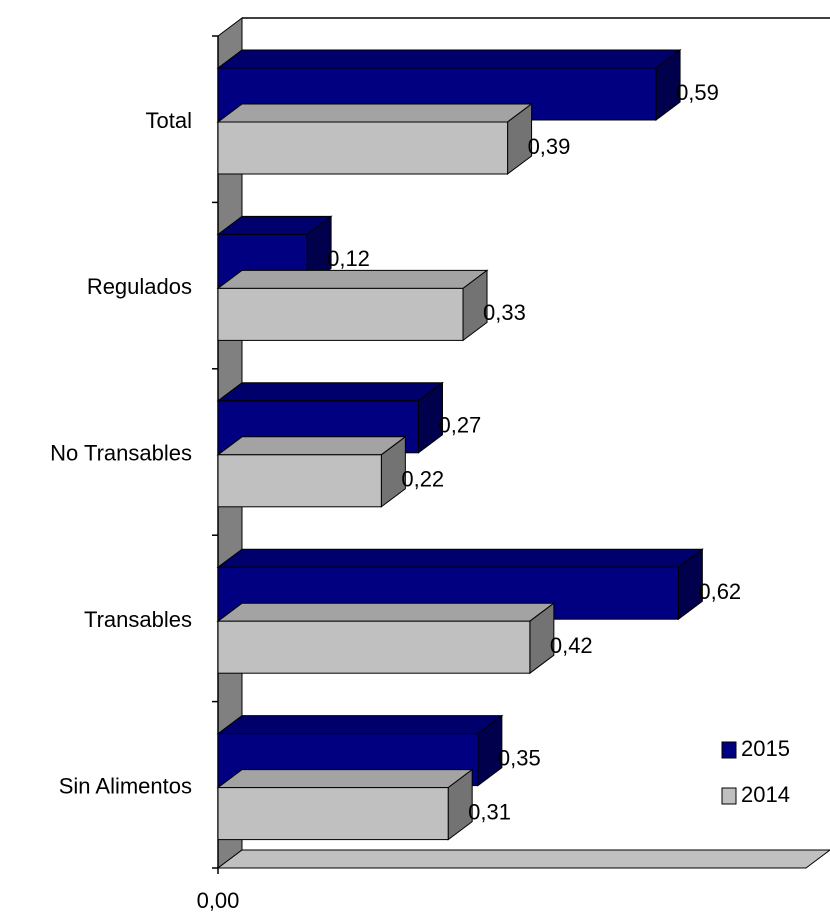 This screenshot has width=830, height=919. I want to click on value-label: 0,35, so click(519, 757).